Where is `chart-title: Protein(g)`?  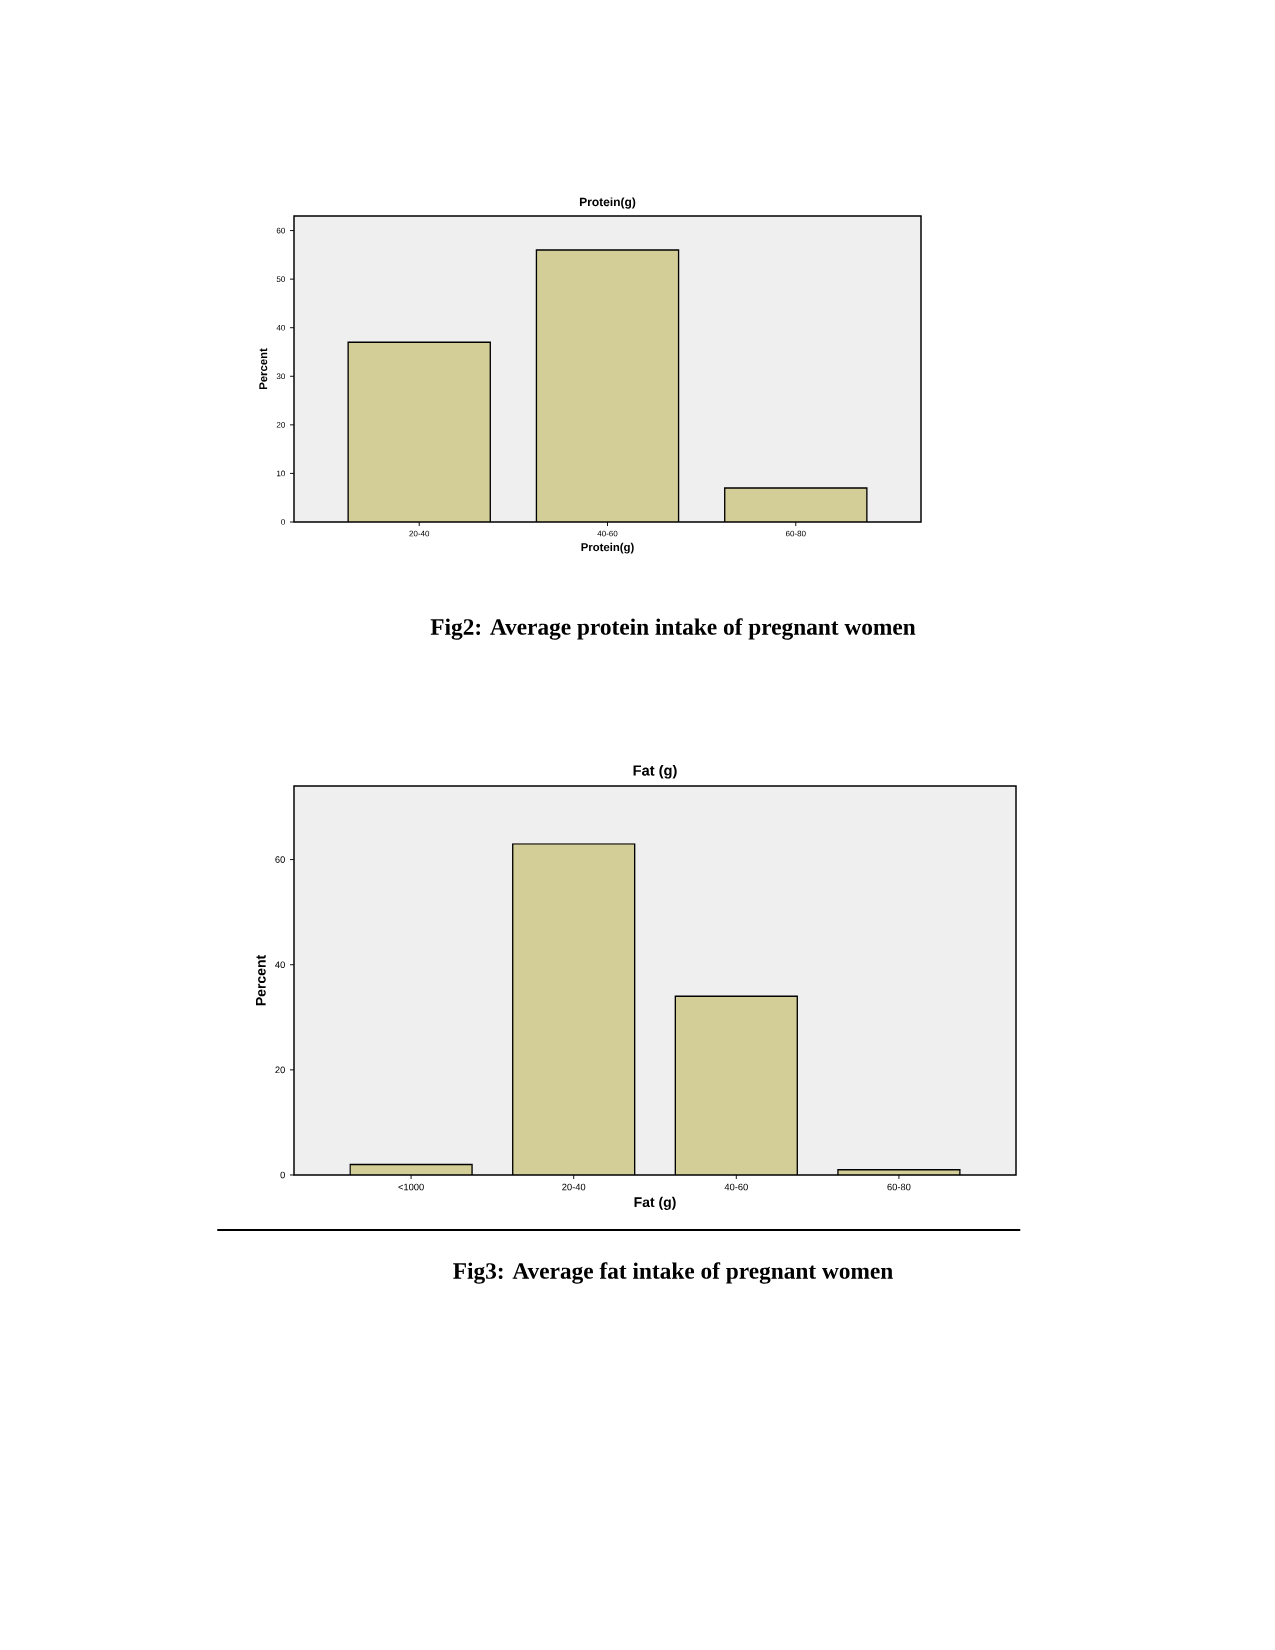
chart-title: Protein(g) is located at coordinates (607, 203).